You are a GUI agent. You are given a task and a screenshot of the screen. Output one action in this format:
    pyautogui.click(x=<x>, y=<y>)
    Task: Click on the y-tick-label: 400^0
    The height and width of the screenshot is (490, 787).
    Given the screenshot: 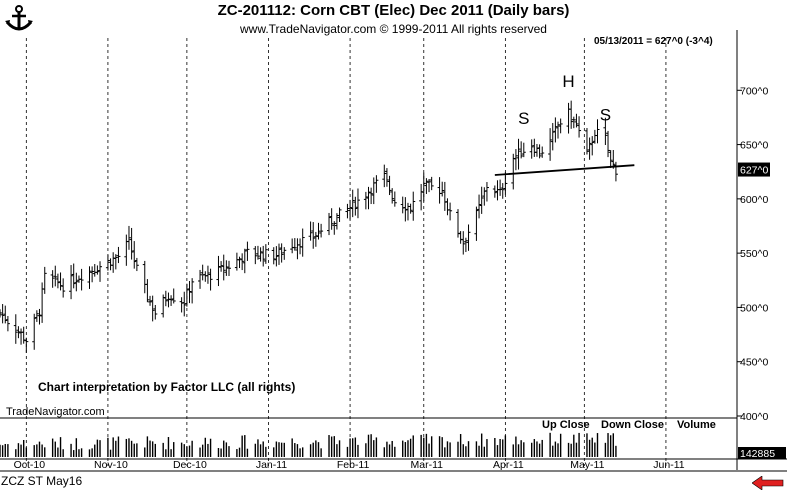 What is the action you would take?
    pyautogui.click(x=754, y=417)
    